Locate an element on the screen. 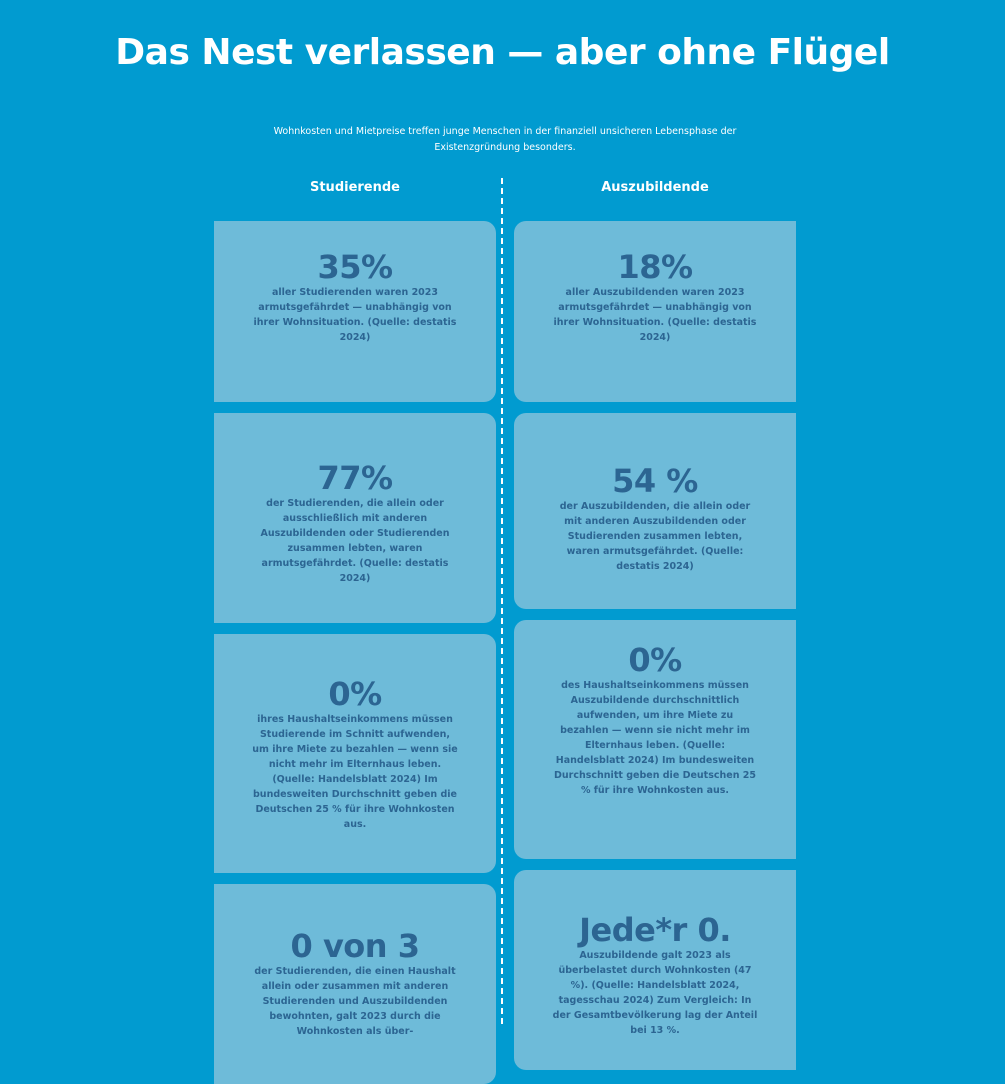  column-header-students: Studierende is located at coordinates (355, 187).